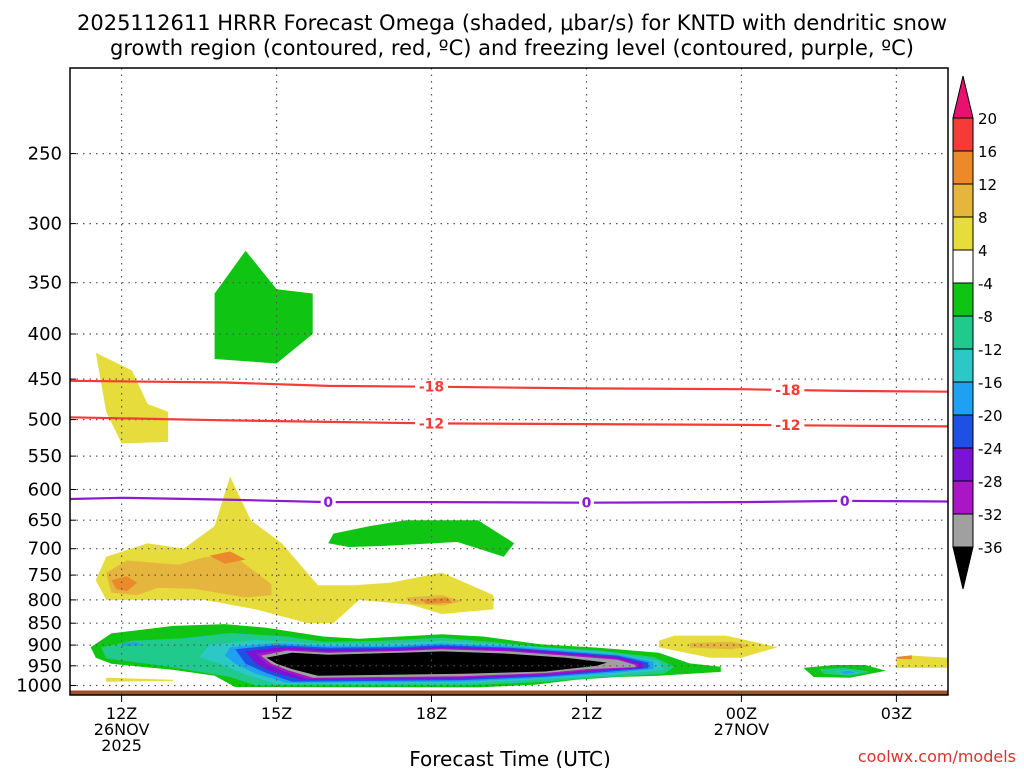 The image size is (1024, 773). I want to click on contour-label-1-1: -12, so click(787, 426).